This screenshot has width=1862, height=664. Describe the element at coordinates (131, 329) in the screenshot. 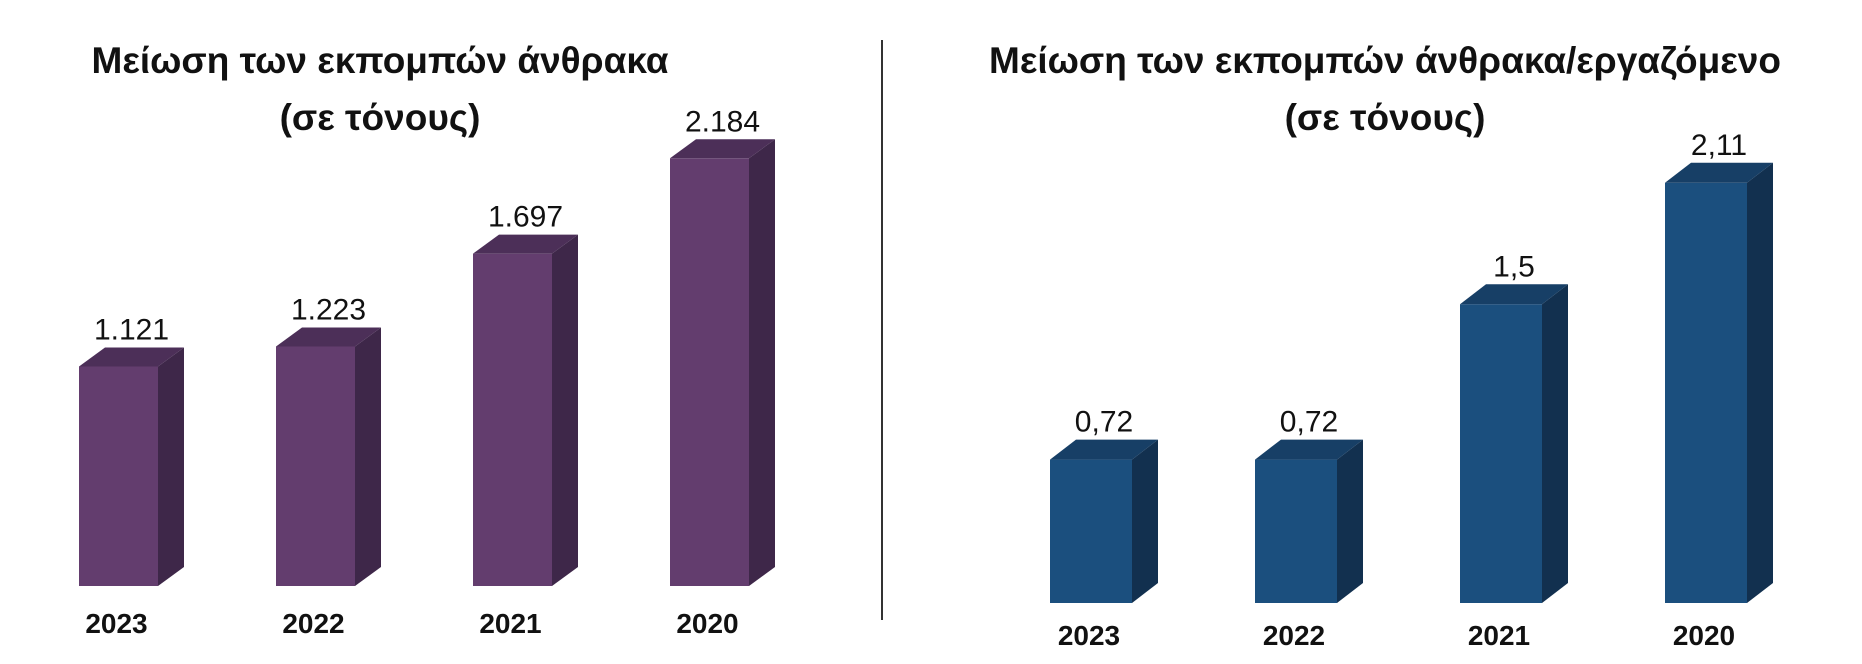

I see `value-label: 1.121` at that location.